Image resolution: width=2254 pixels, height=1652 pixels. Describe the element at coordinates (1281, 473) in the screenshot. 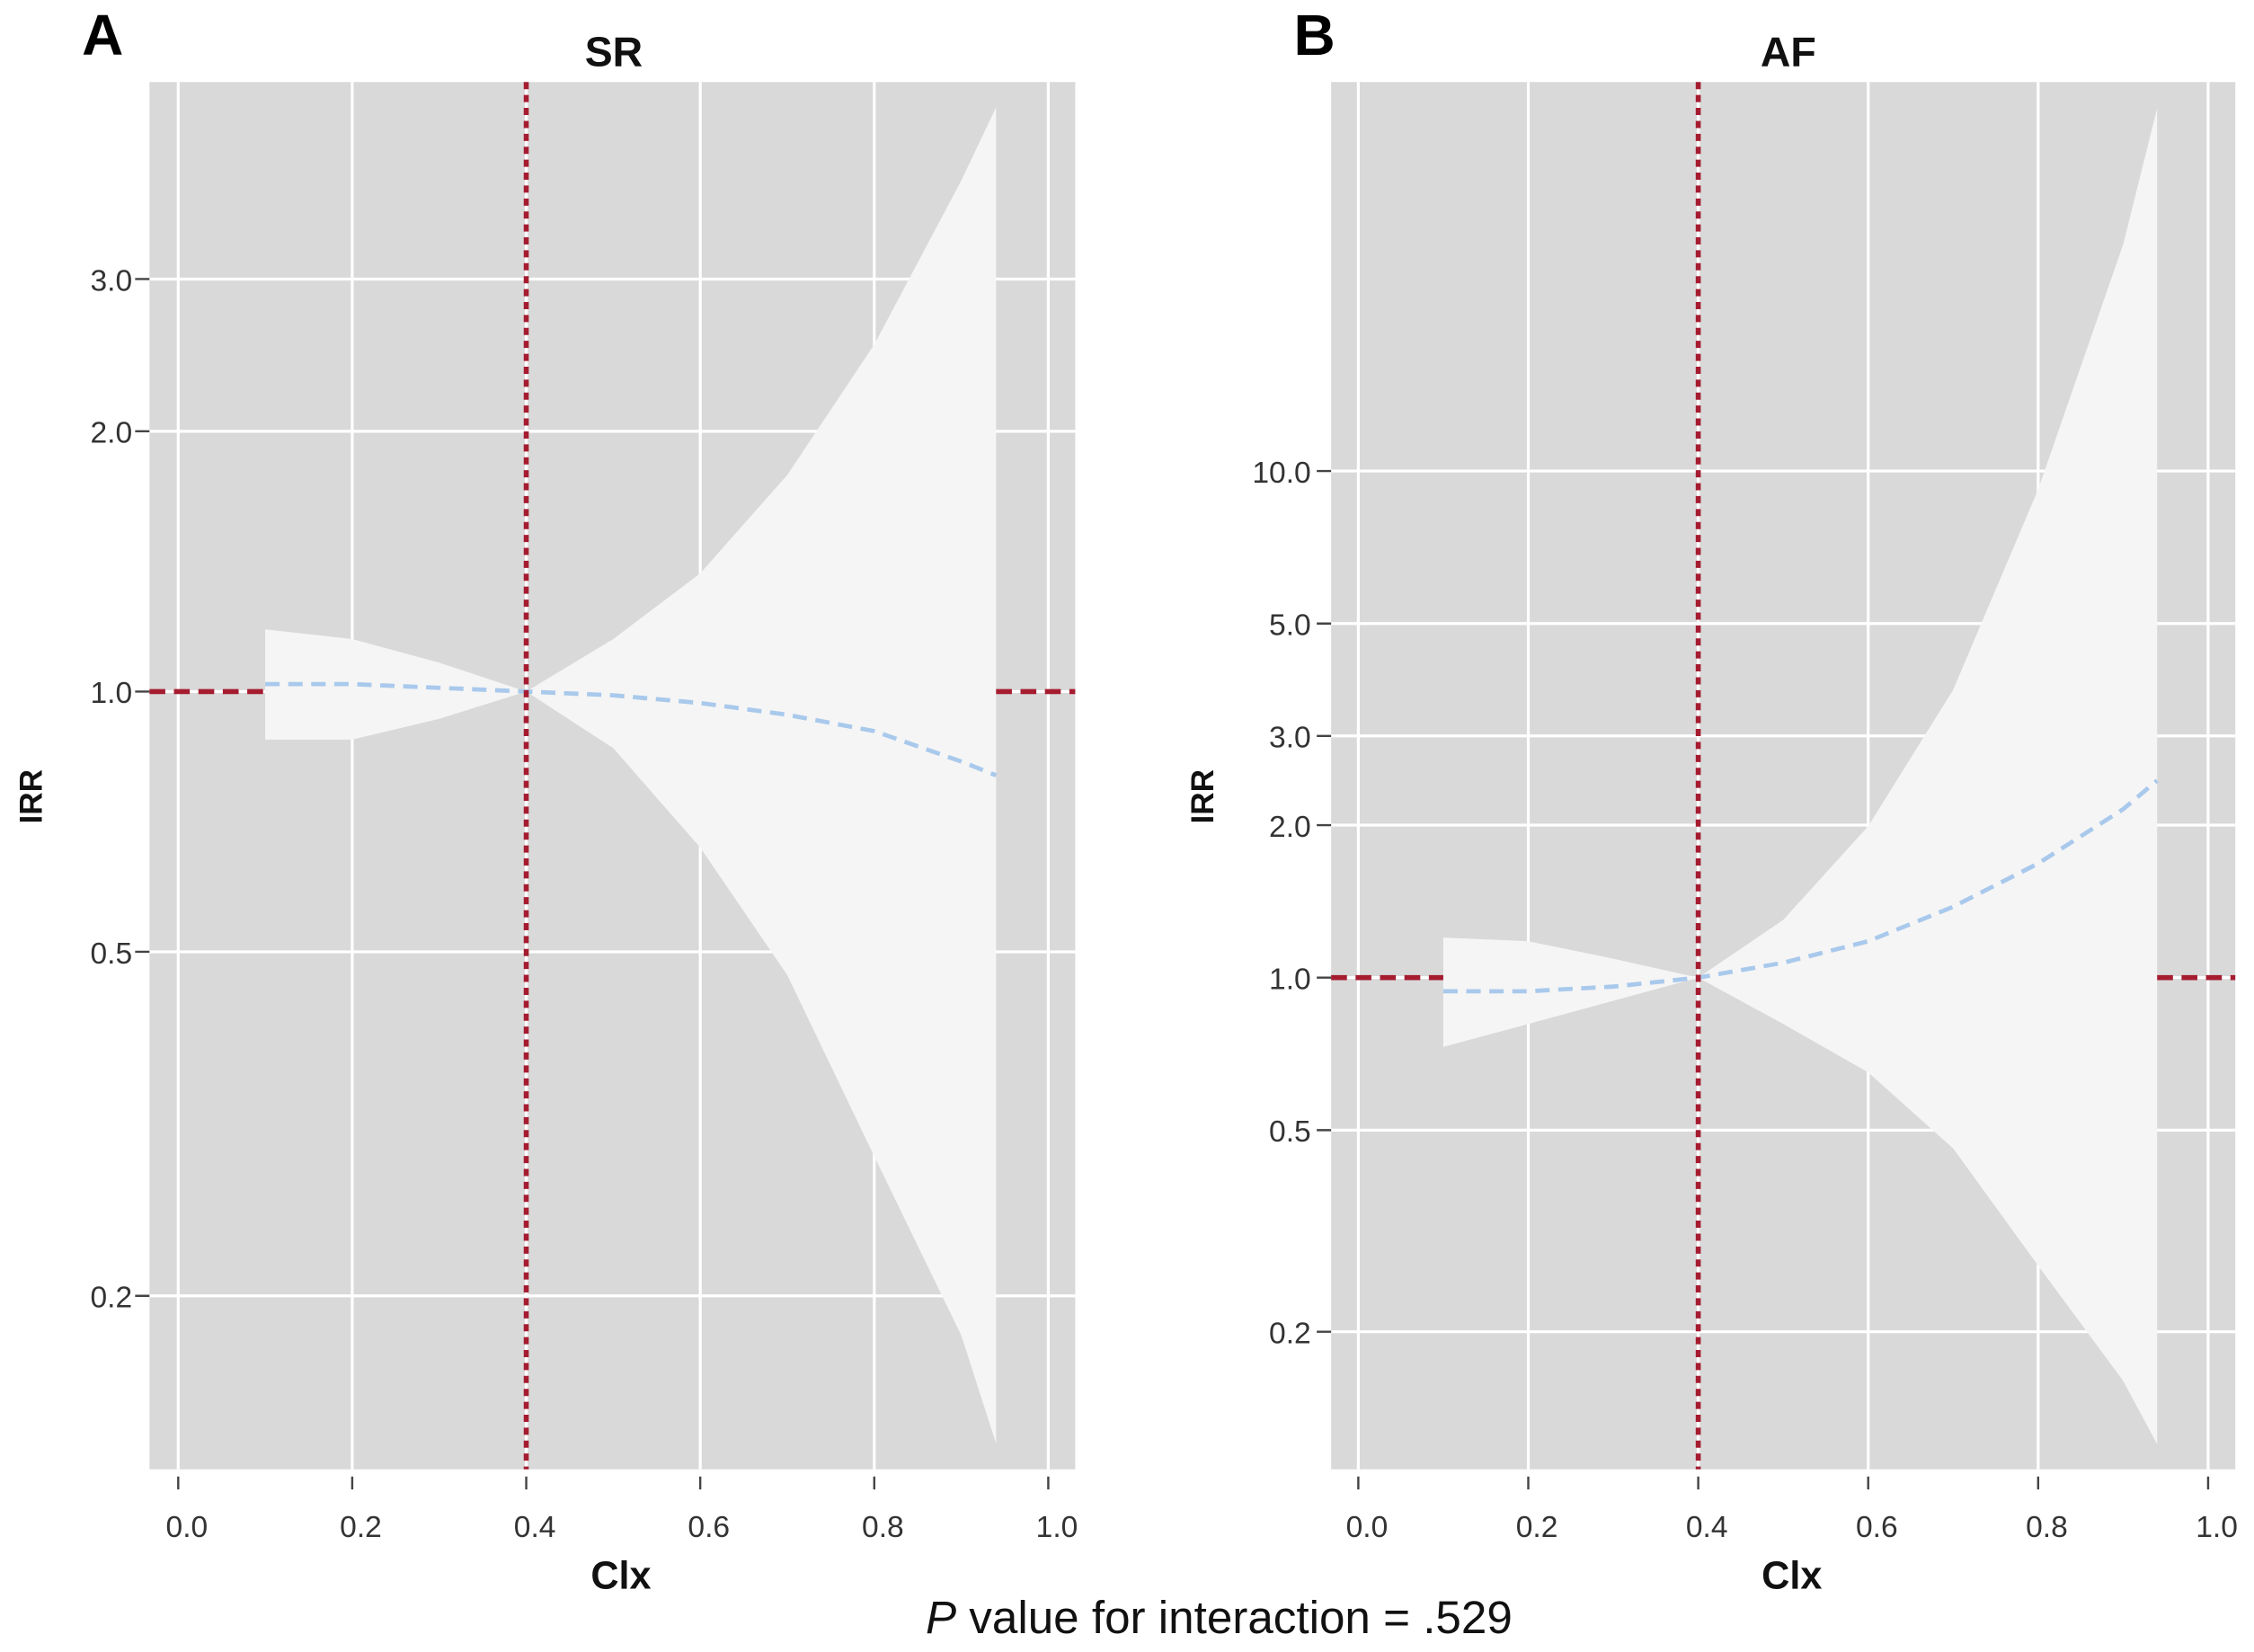

I see `y-tick-label: 10.0` at that location.